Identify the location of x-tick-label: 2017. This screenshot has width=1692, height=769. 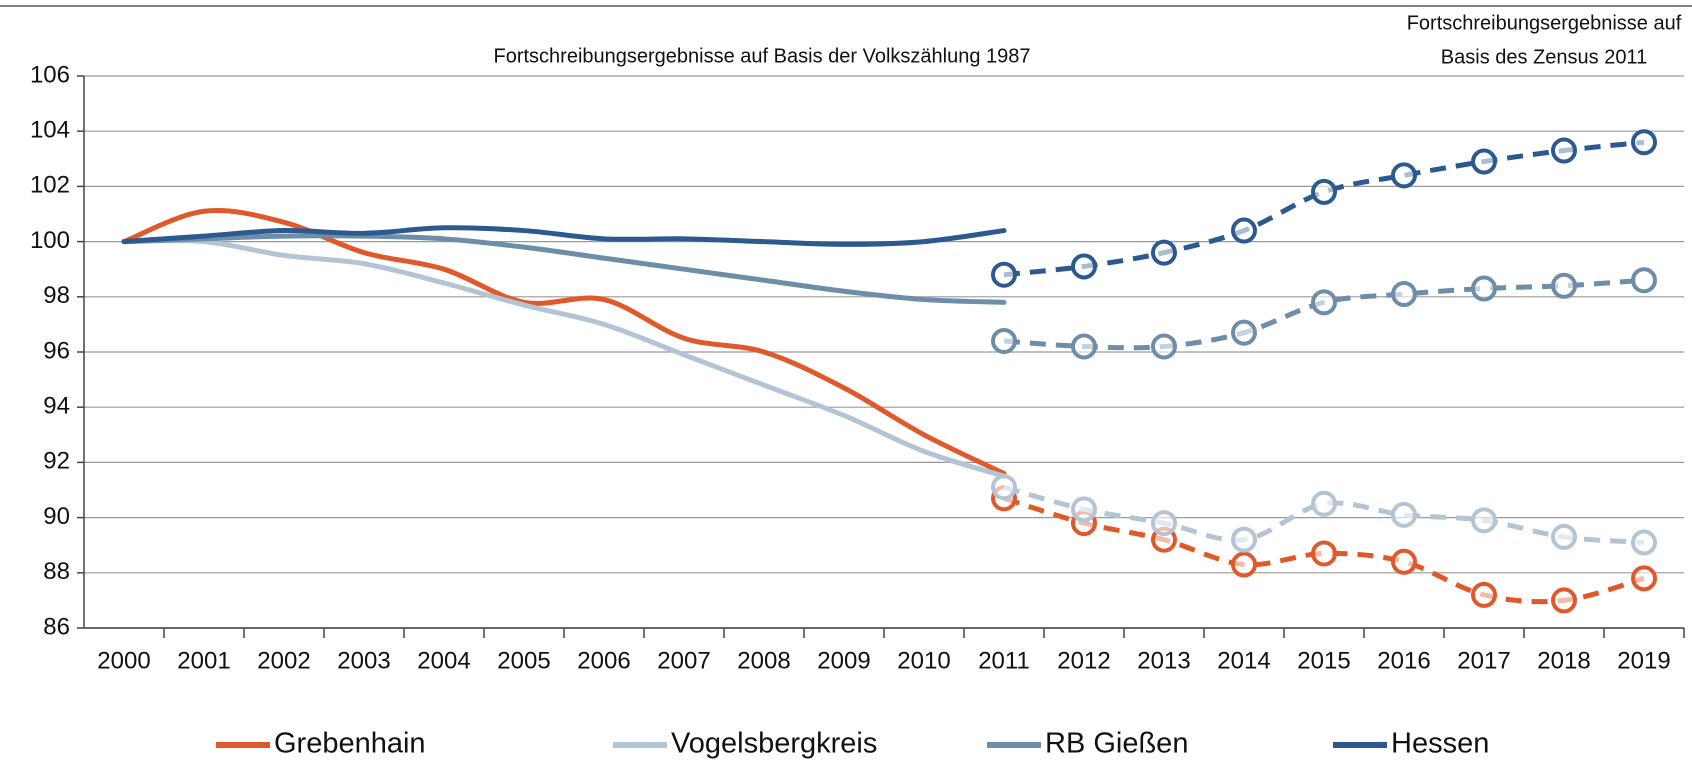
(1483, 660).